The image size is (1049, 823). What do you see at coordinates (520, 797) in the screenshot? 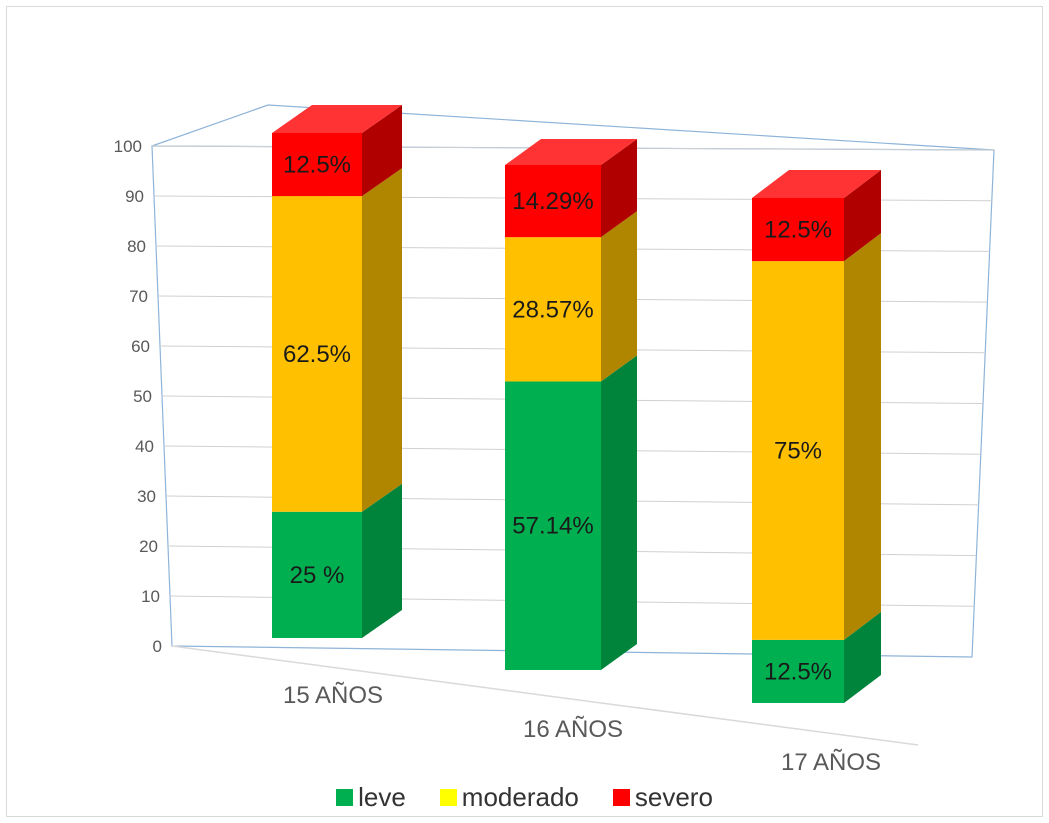
I see `legend-label-moderado: moderado` at bounding box center [520, 797].